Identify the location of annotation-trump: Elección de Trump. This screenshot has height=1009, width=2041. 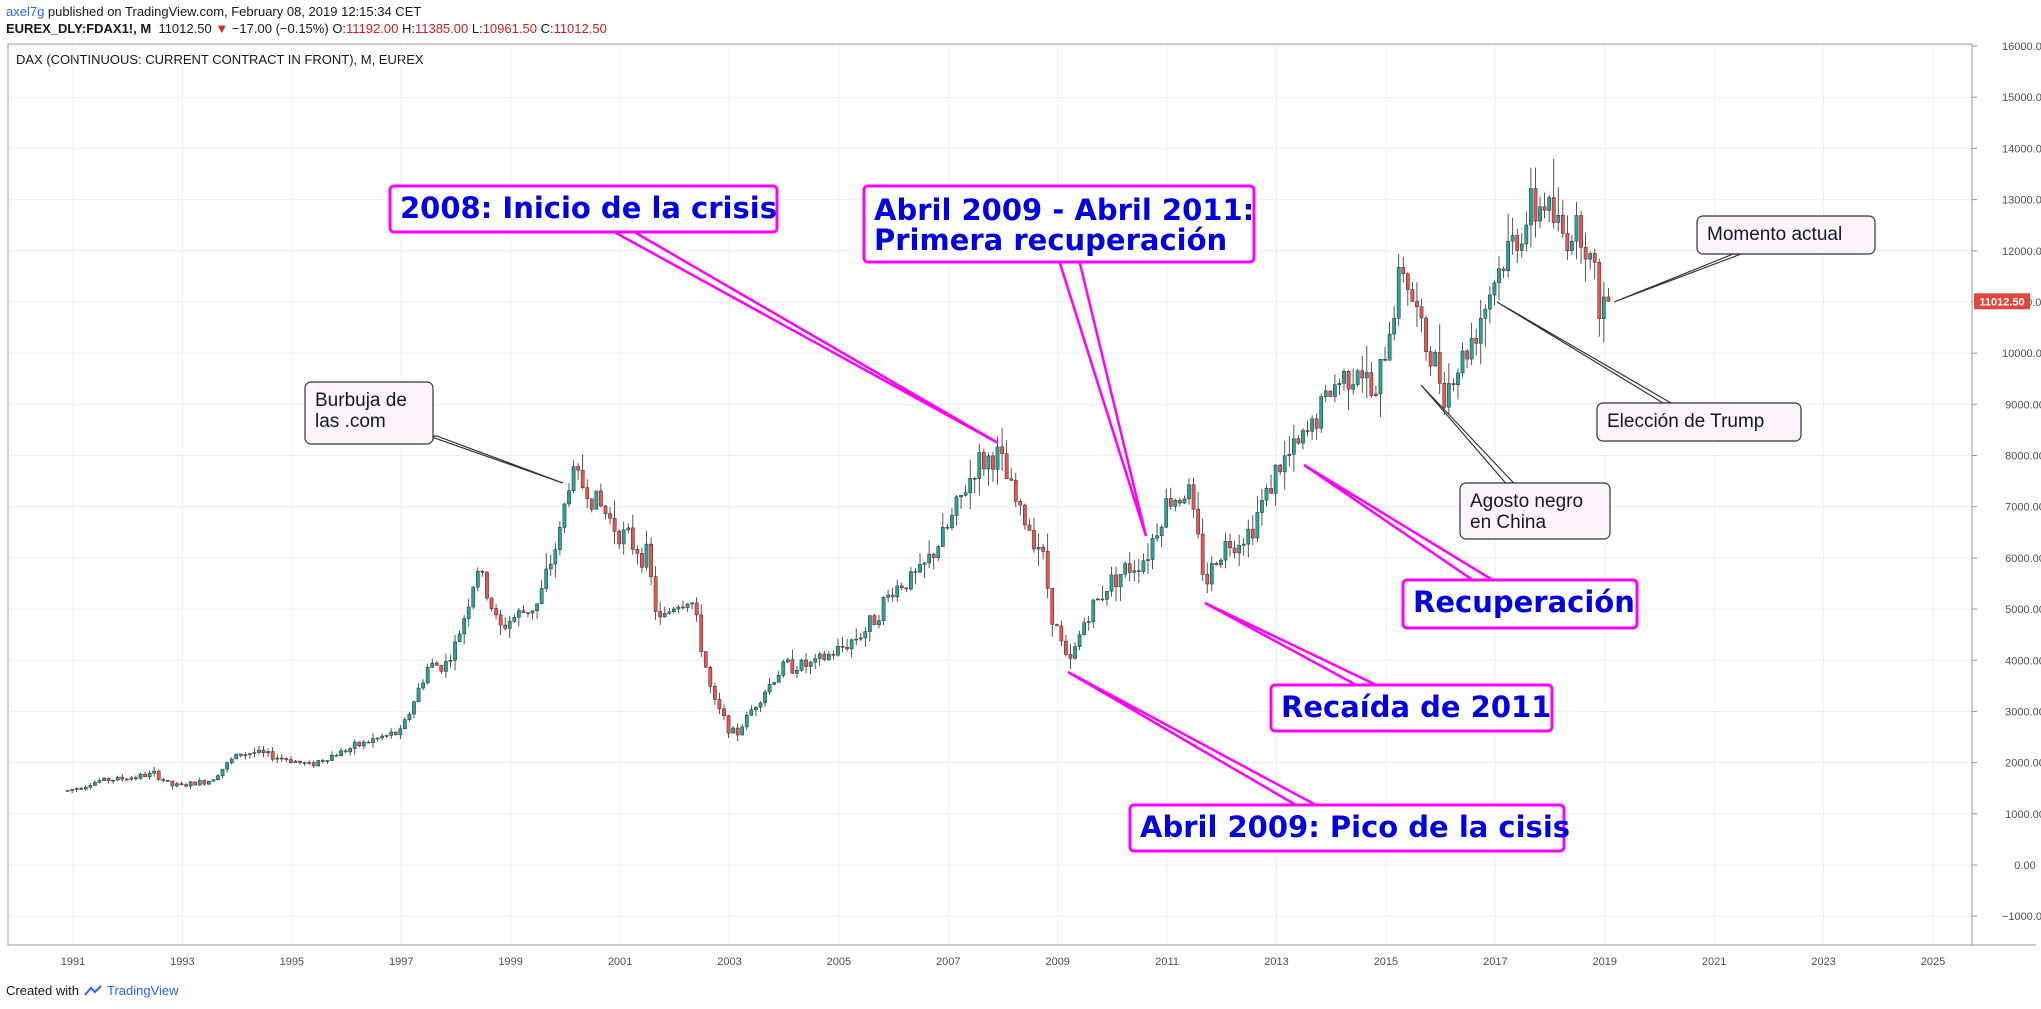
(1649, 371).